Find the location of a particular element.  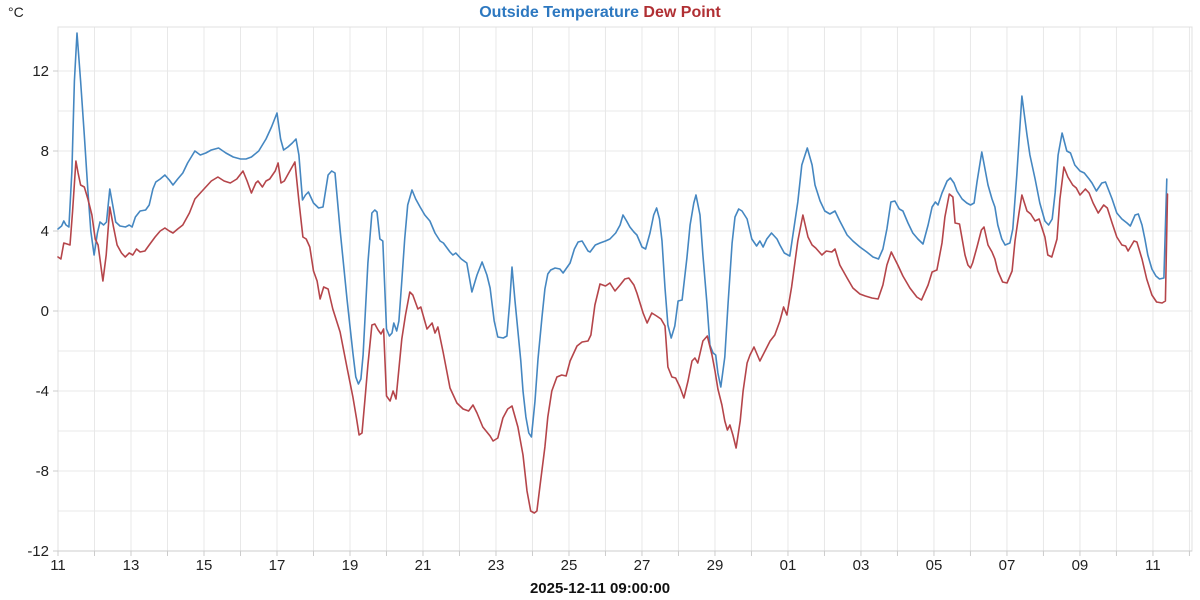

y-axis-tick-label: 12 is located at coordinates (40, 71).